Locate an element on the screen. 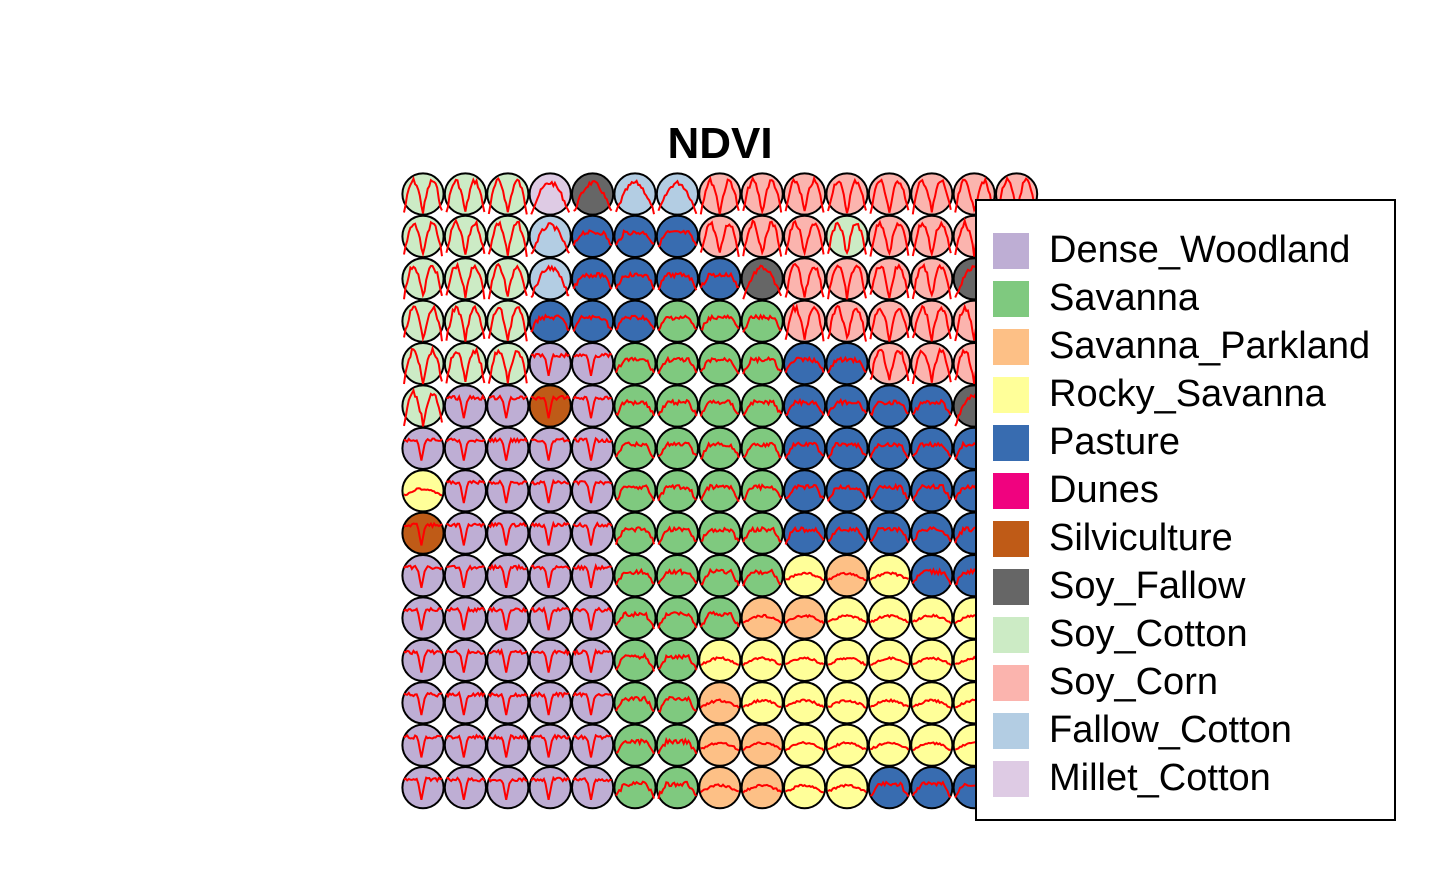  legend-label: Rocky_Savanna is located at coordinates (1187, 394).